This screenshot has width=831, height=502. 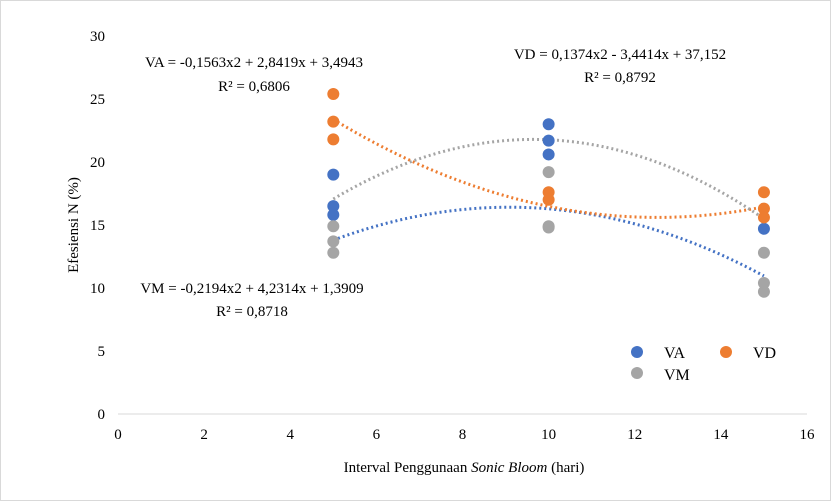 What do you see at coordinates (703, 364) in the screenshot?
I see `legend: VA VD VM` at bounding box center [703, 364].